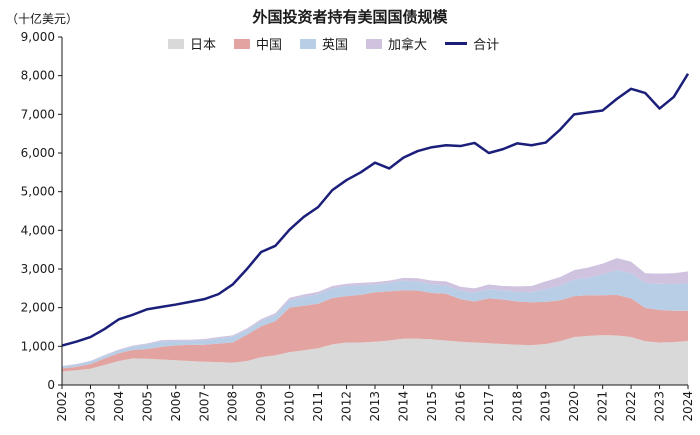 This screenshot has height=435, width=700. Describe the element at coordinates (38, 192) in the screenshot. I see `y-tick-label: 5,000` at that location.